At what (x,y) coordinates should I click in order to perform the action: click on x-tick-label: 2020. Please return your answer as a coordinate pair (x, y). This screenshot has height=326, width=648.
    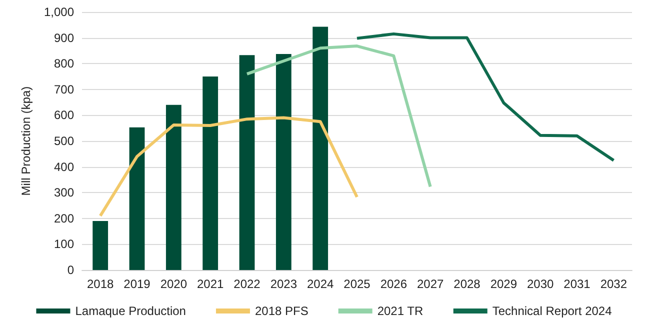
    Looking at the image, I should click on (174, 284).